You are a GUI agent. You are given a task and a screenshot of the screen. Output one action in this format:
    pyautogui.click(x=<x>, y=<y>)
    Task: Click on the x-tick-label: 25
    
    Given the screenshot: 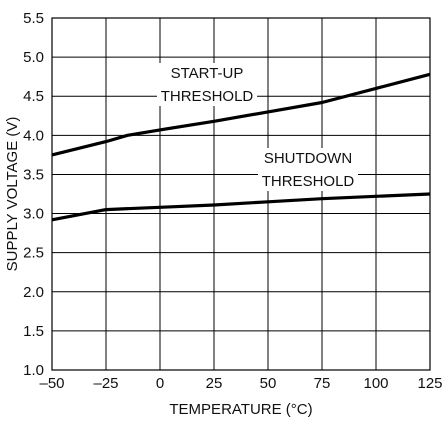 What is the action you would take?
    pyautogui.click(x=214, y=383)
    